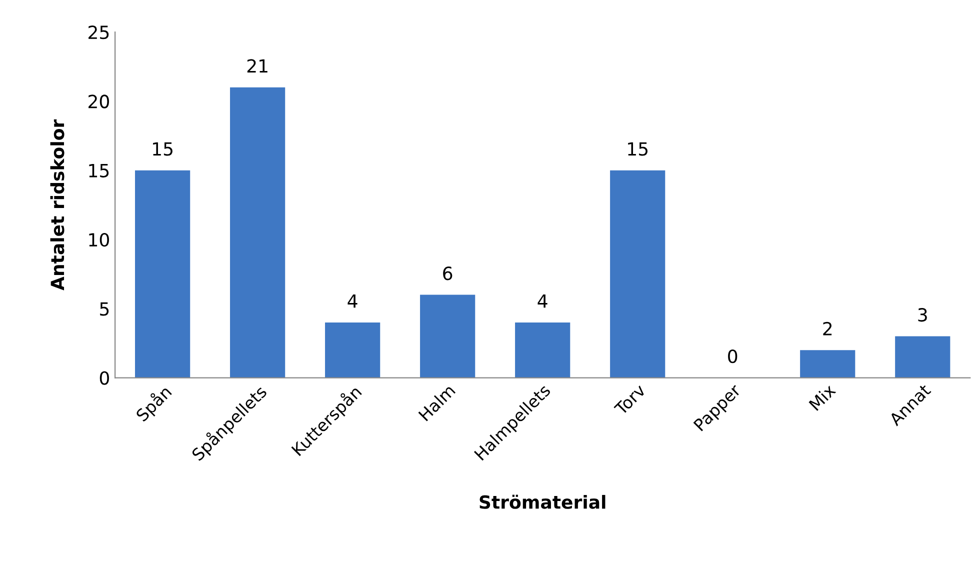 This screenshot has height=583, width=975. Describe the element at coordinates (99, 239) in the screenshot. I see `y-tick-label: 10` at that location.